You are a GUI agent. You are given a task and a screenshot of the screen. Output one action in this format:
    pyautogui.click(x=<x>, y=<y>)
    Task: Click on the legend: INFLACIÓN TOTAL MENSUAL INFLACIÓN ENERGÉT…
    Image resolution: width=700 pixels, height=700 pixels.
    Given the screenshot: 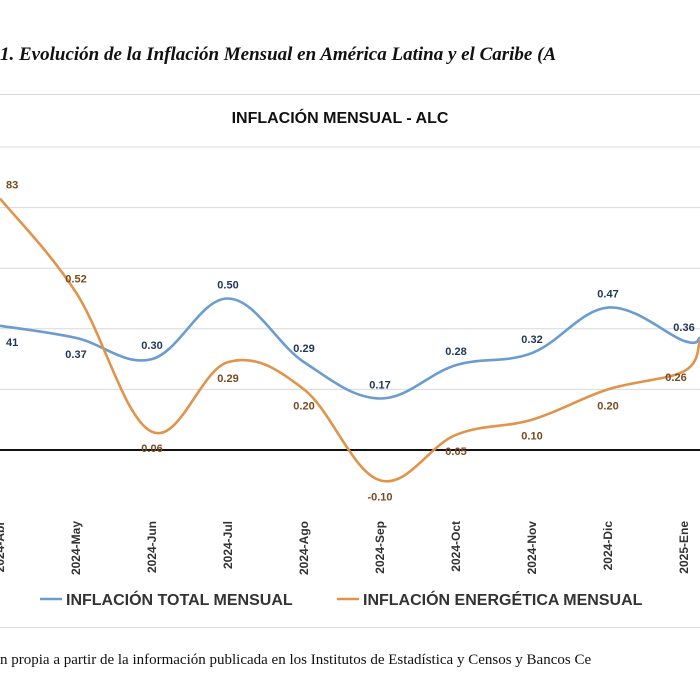 What is the action you would take?
    pyautogui.click(x=341, y=599)
    